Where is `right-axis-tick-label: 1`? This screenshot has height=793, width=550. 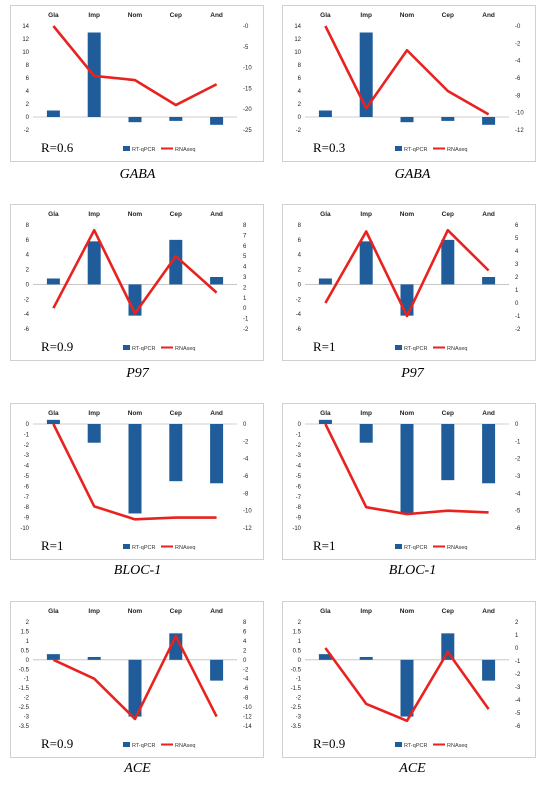
right-axis-tick-label: 1 is located at coordinates (517, 636).